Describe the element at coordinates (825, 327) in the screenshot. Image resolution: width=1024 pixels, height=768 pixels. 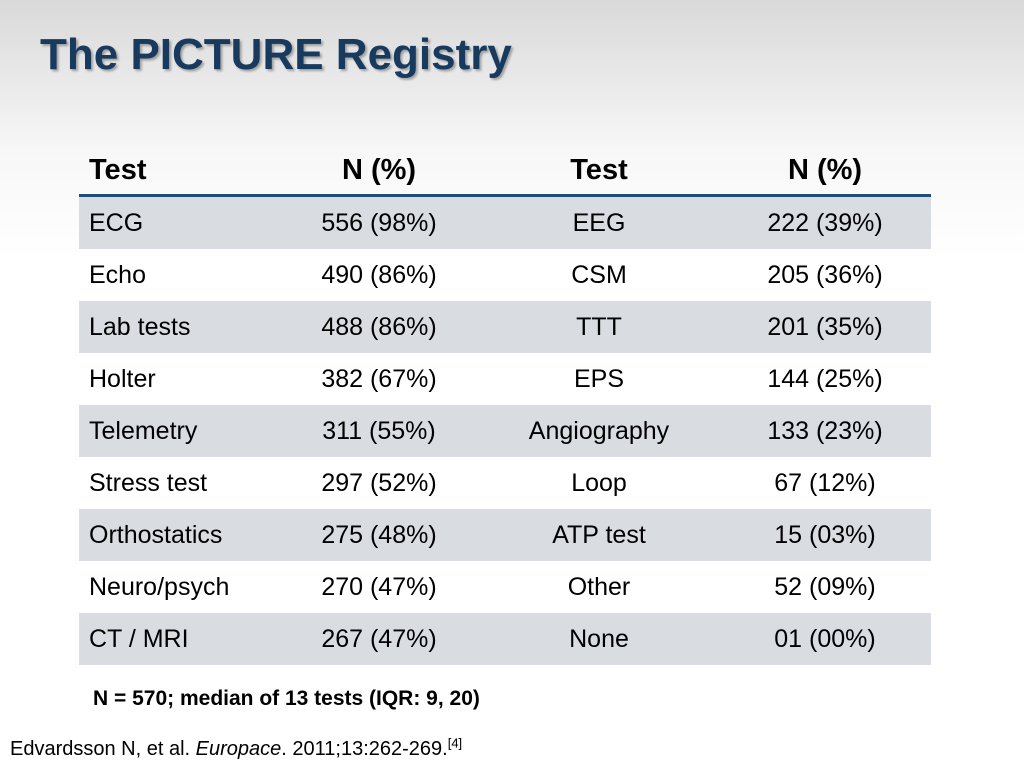
I see `cell-count: 201 (35%)` at that location.